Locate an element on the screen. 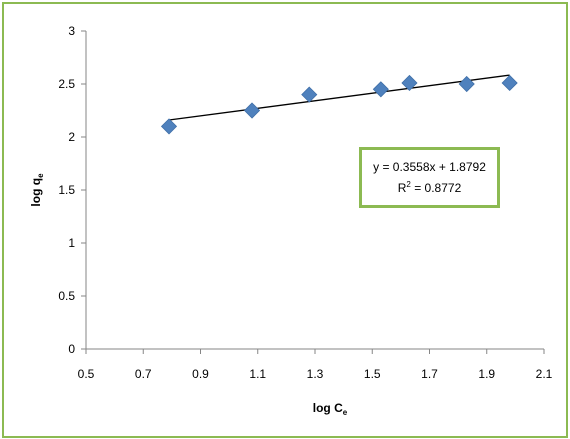  r-squared-exponent: 2 is located at coordinates (408, 184).